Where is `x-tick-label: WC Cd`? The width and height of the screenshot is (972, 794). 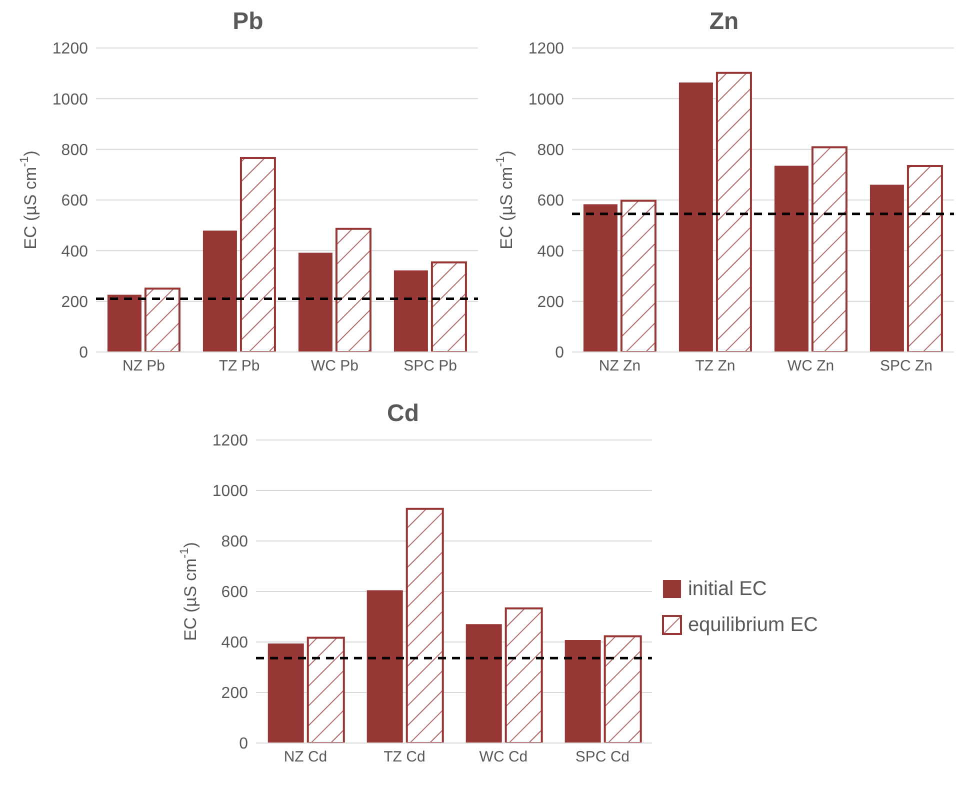 x-tick-label: WC Cd is located at coordinates (503, 757).